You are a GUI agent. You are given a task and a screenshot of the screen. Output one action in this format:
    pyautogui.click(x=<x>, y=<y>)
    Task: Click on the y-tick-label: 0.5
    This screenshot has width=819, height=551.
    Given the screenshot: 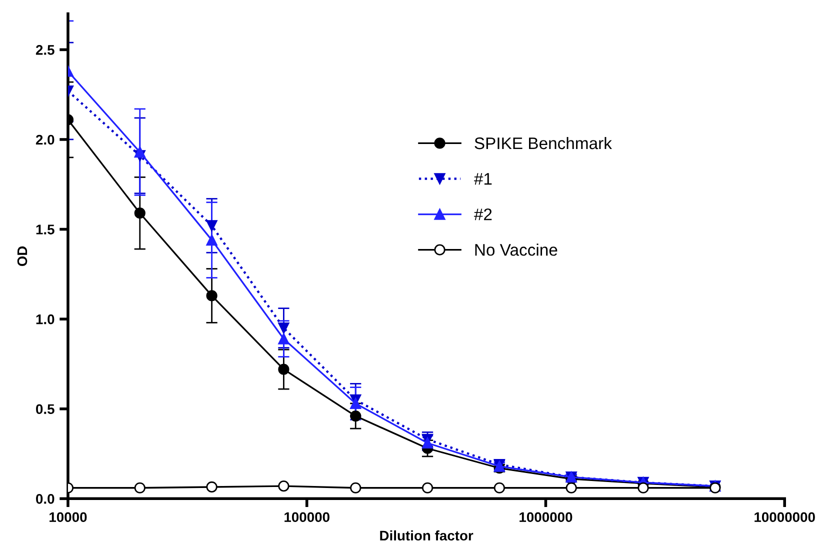 What is the action you would take?
    pyautogui.click(x=45, y=409)
    